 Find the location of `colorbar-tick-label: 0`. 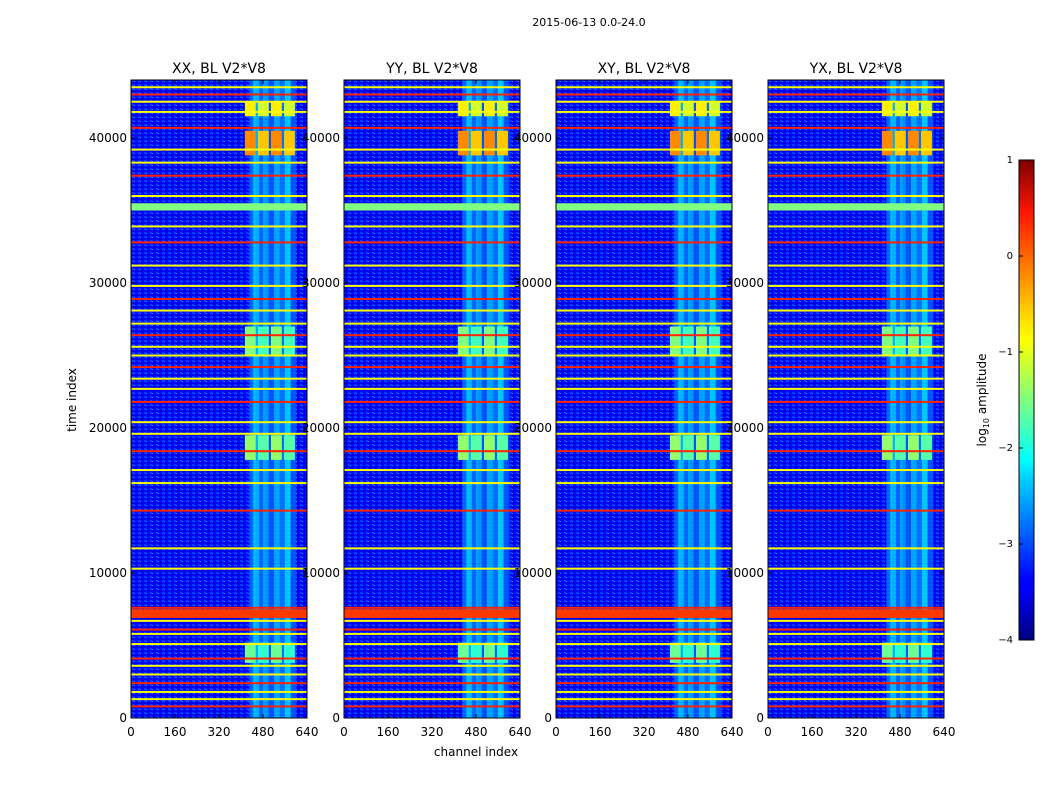

colorbar-tick-label: 0 is located at coordinates (1010, 256).